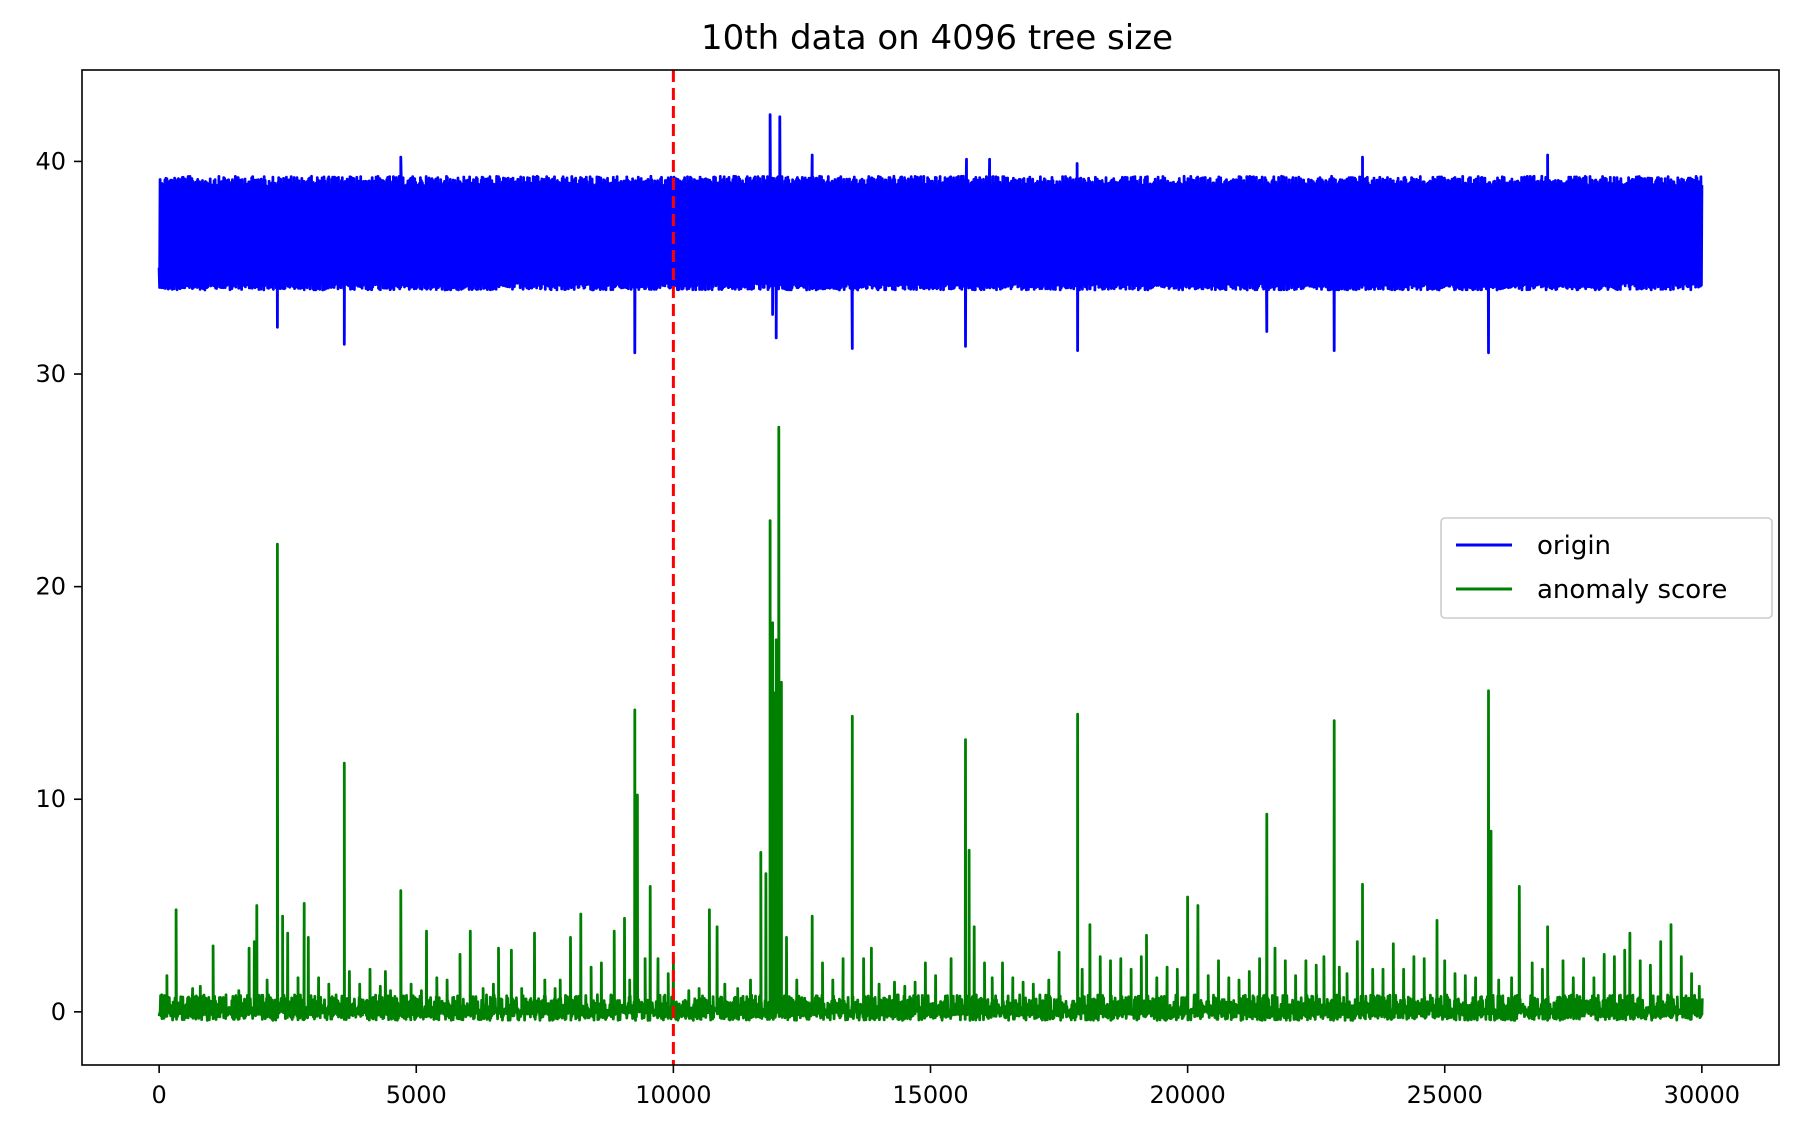  What do you see at coordinates (416, 1095) in the screenshot?
I see `x-tick-label-1: 5000` at bounding box center [416, 1095].